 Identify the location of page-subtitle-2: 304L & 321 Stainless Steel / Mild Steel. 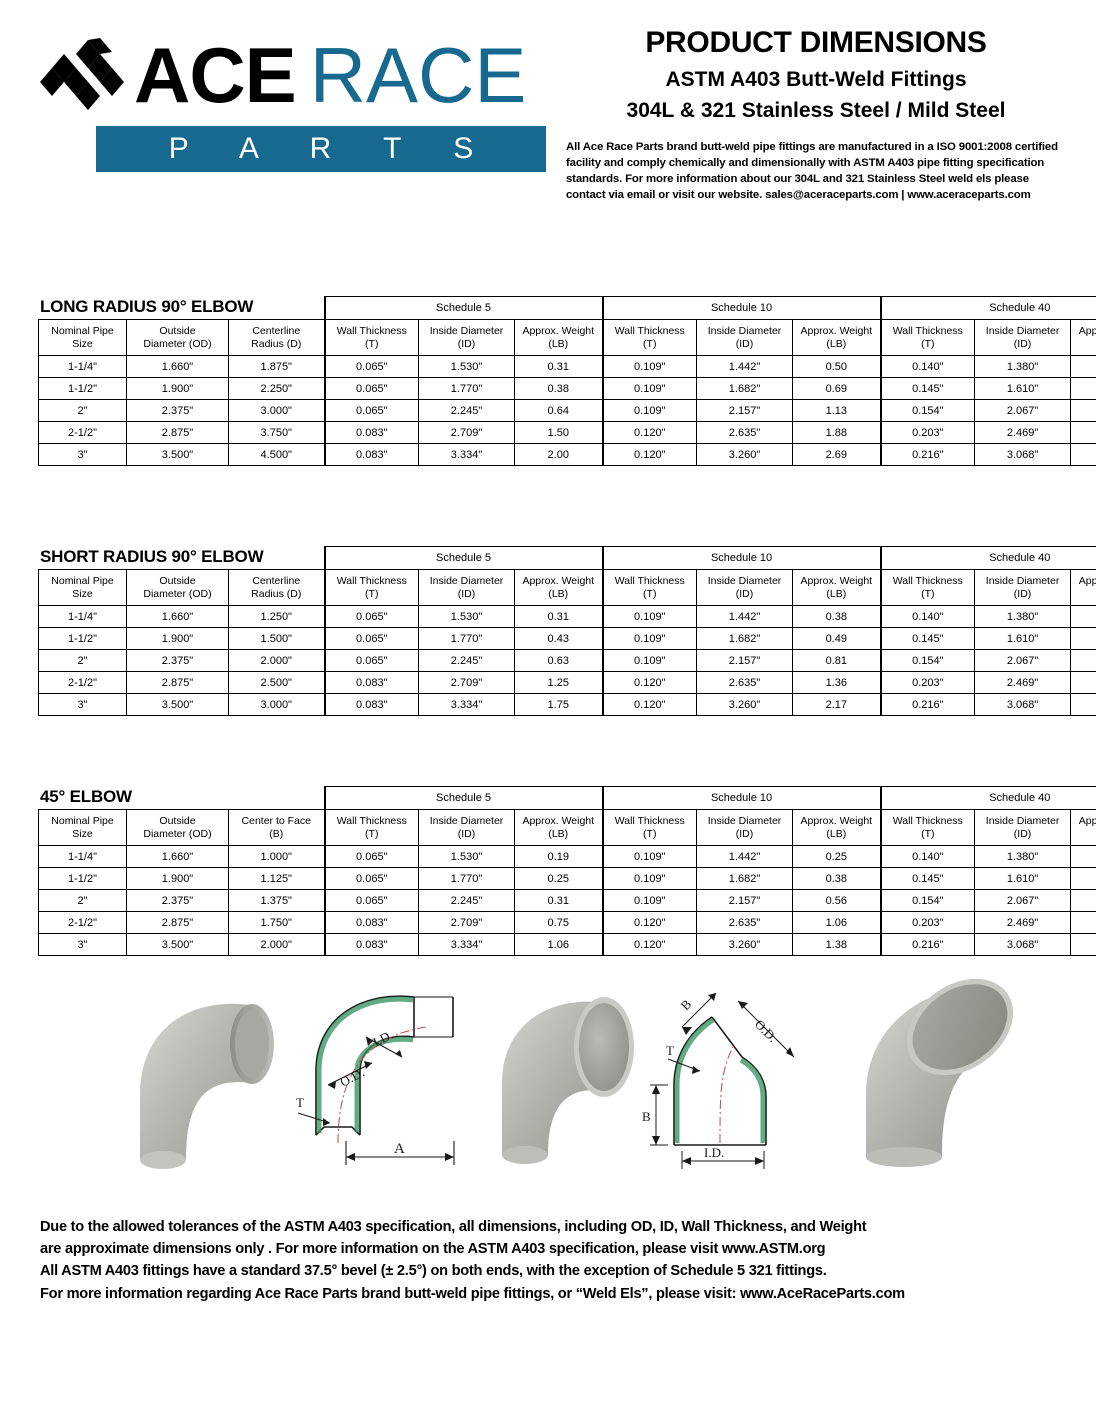
(816, 110).